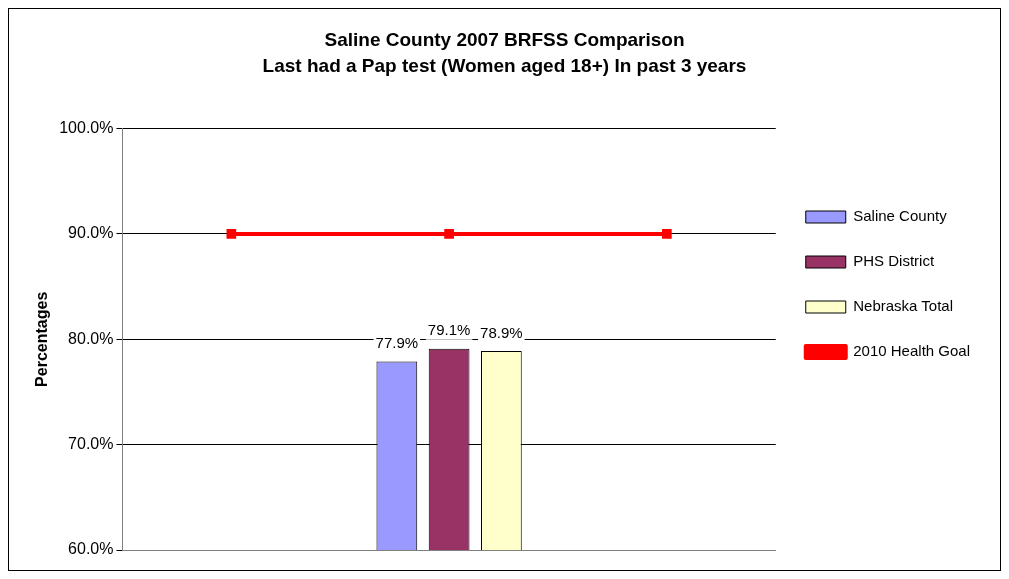  I want to click on y-tick-label: 100.0%, so click(86, 128).